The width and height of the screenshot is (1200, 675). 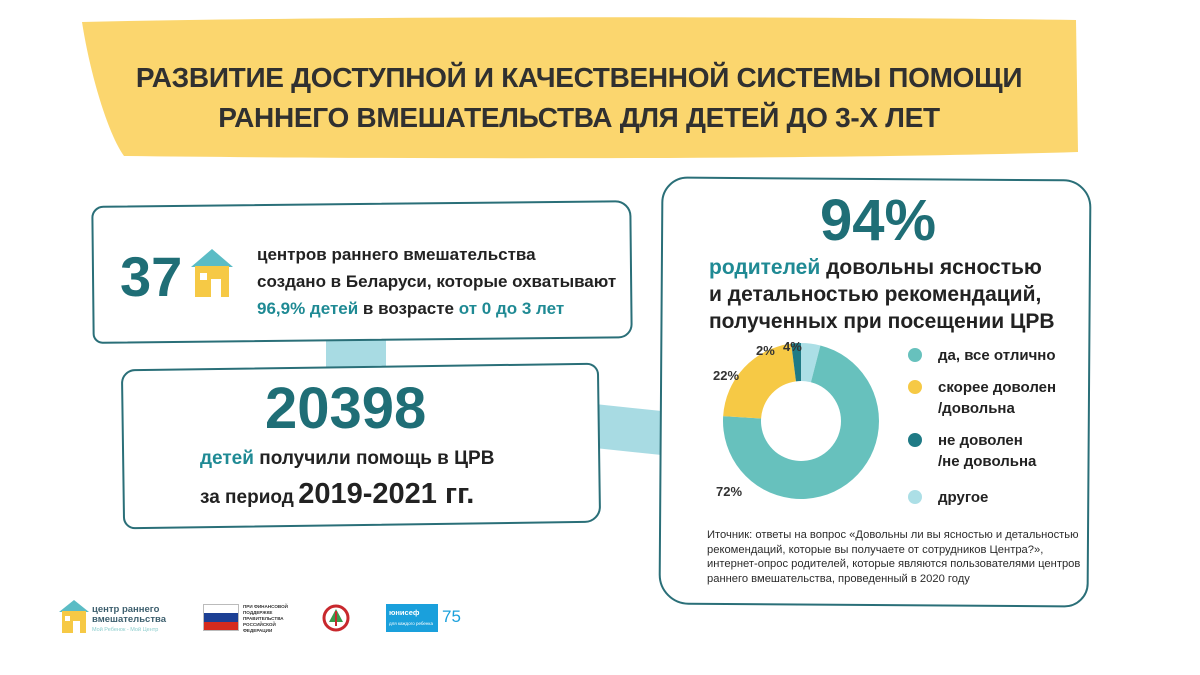 I want to click on legend-item-not-satisfied: не доволен /не довольна, so click(x=972, y=451).